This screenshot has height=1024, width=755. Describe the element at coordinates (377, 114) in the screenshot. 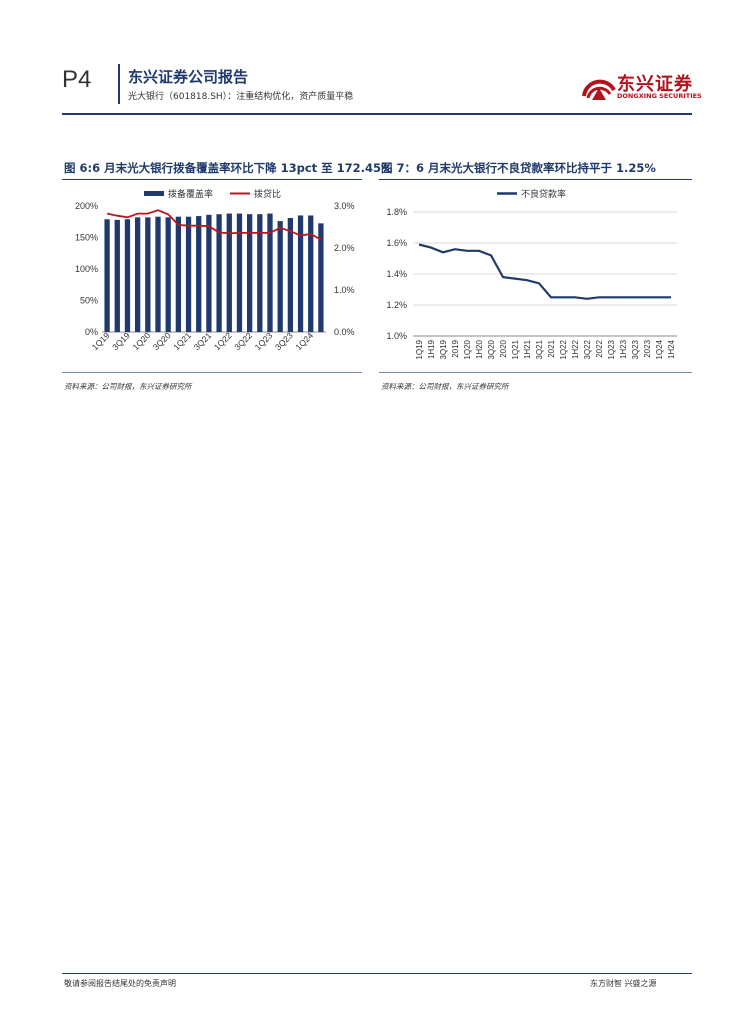

I see `header-rule` at that location.